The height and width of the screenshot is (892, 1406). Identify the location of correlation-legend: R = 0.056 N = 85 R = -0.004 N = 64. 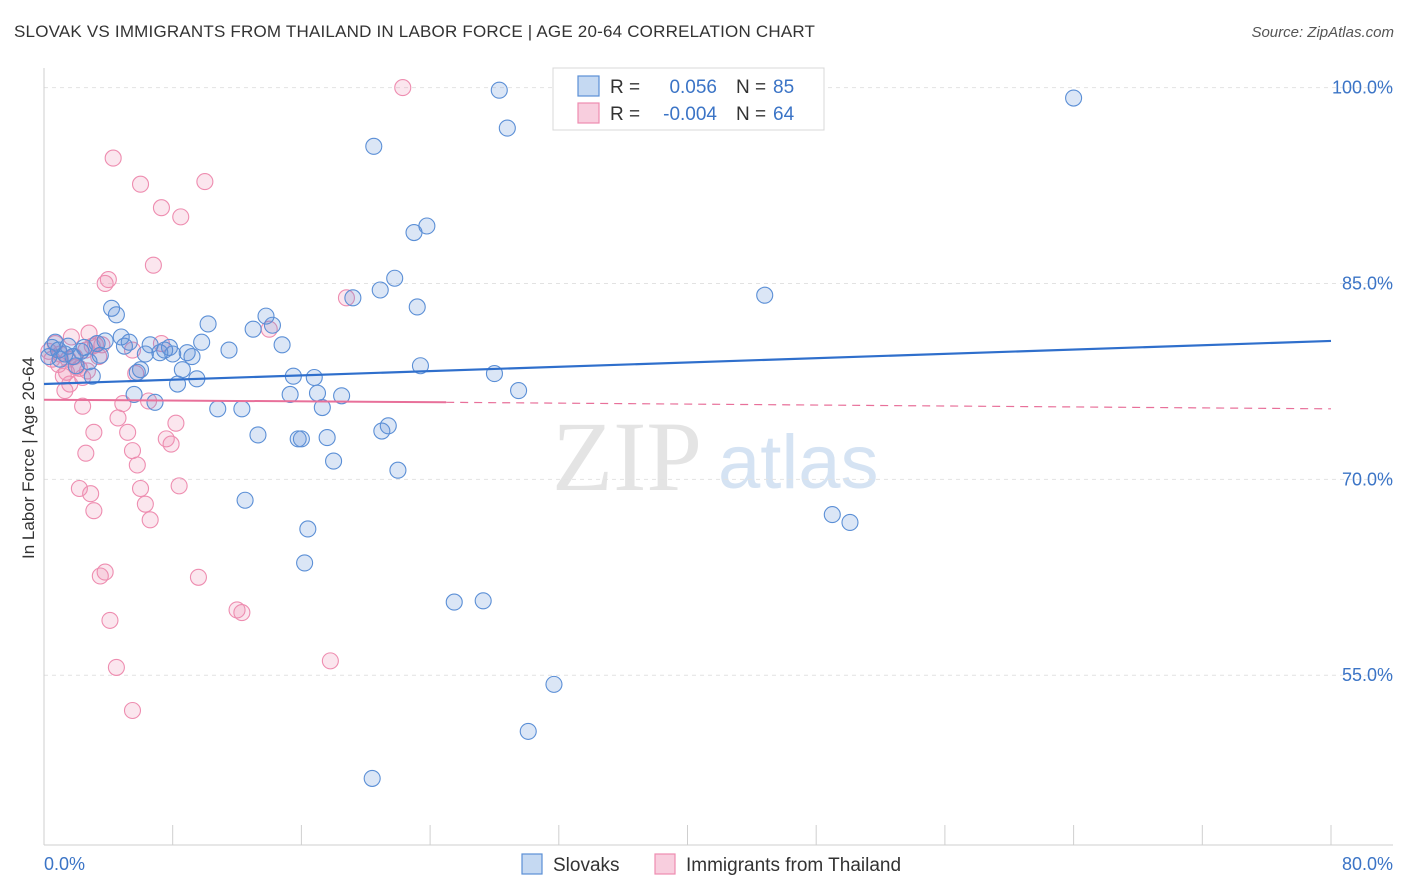
(688, 99).